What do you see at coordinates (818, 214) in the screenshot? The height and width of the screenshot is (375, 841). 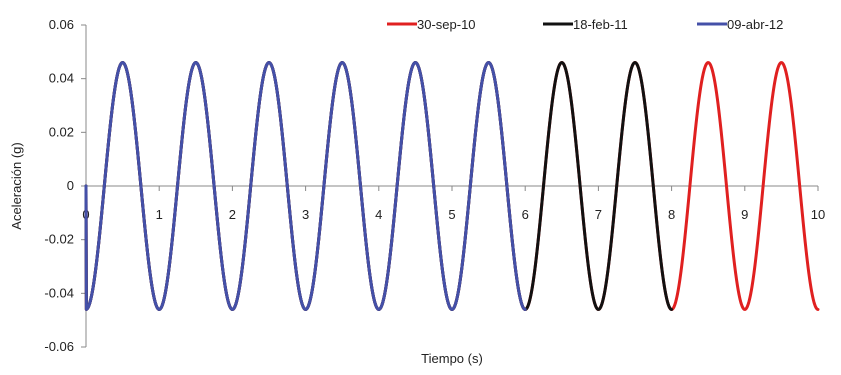 I see `x-tick-label: 10` at bounding box center [818, 214].